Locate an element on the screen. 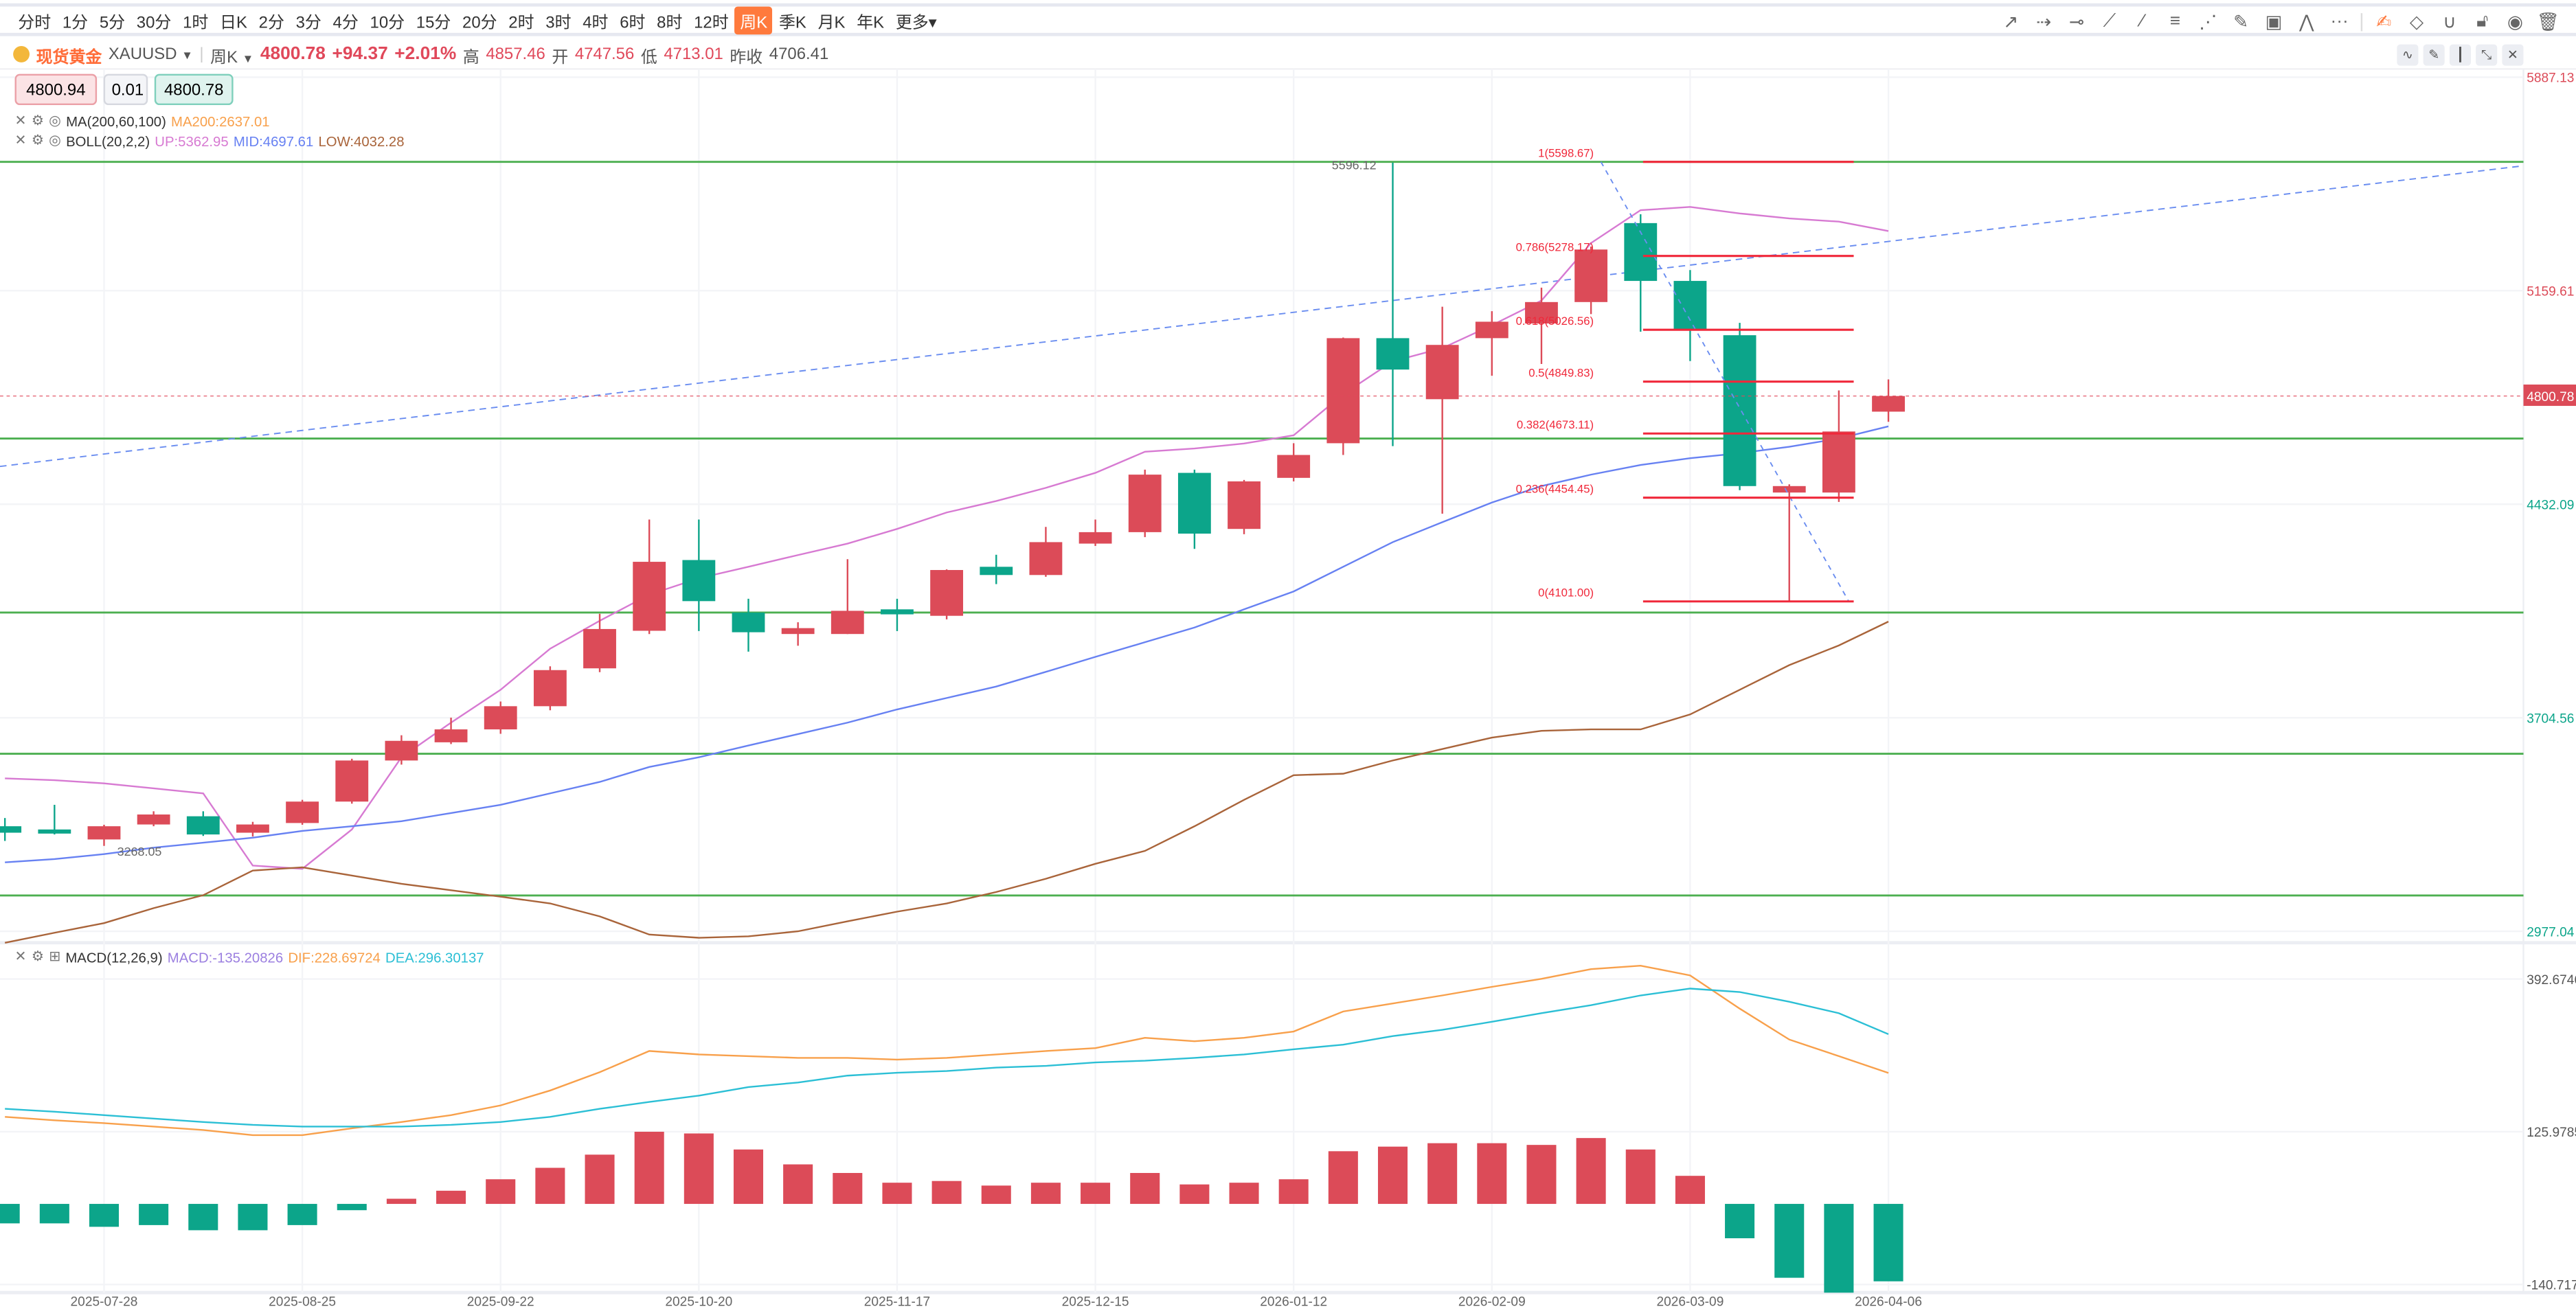  timeframe-tab: 4分 is located at coordinates (345, 23).